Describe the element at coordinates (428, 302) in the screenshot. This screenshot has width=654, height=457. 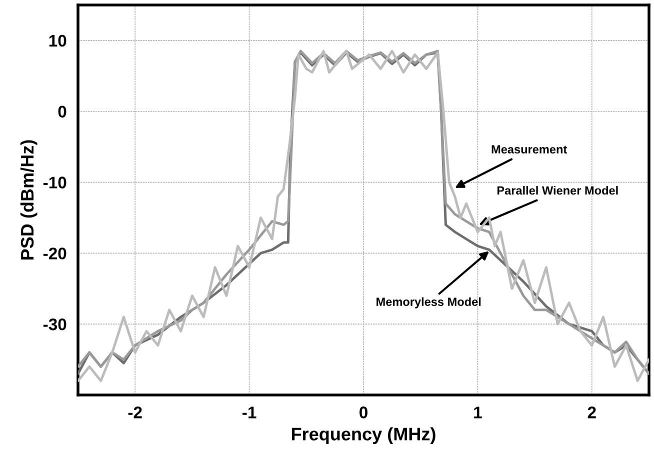
I see `annotation: Memoryless Model` at that location.